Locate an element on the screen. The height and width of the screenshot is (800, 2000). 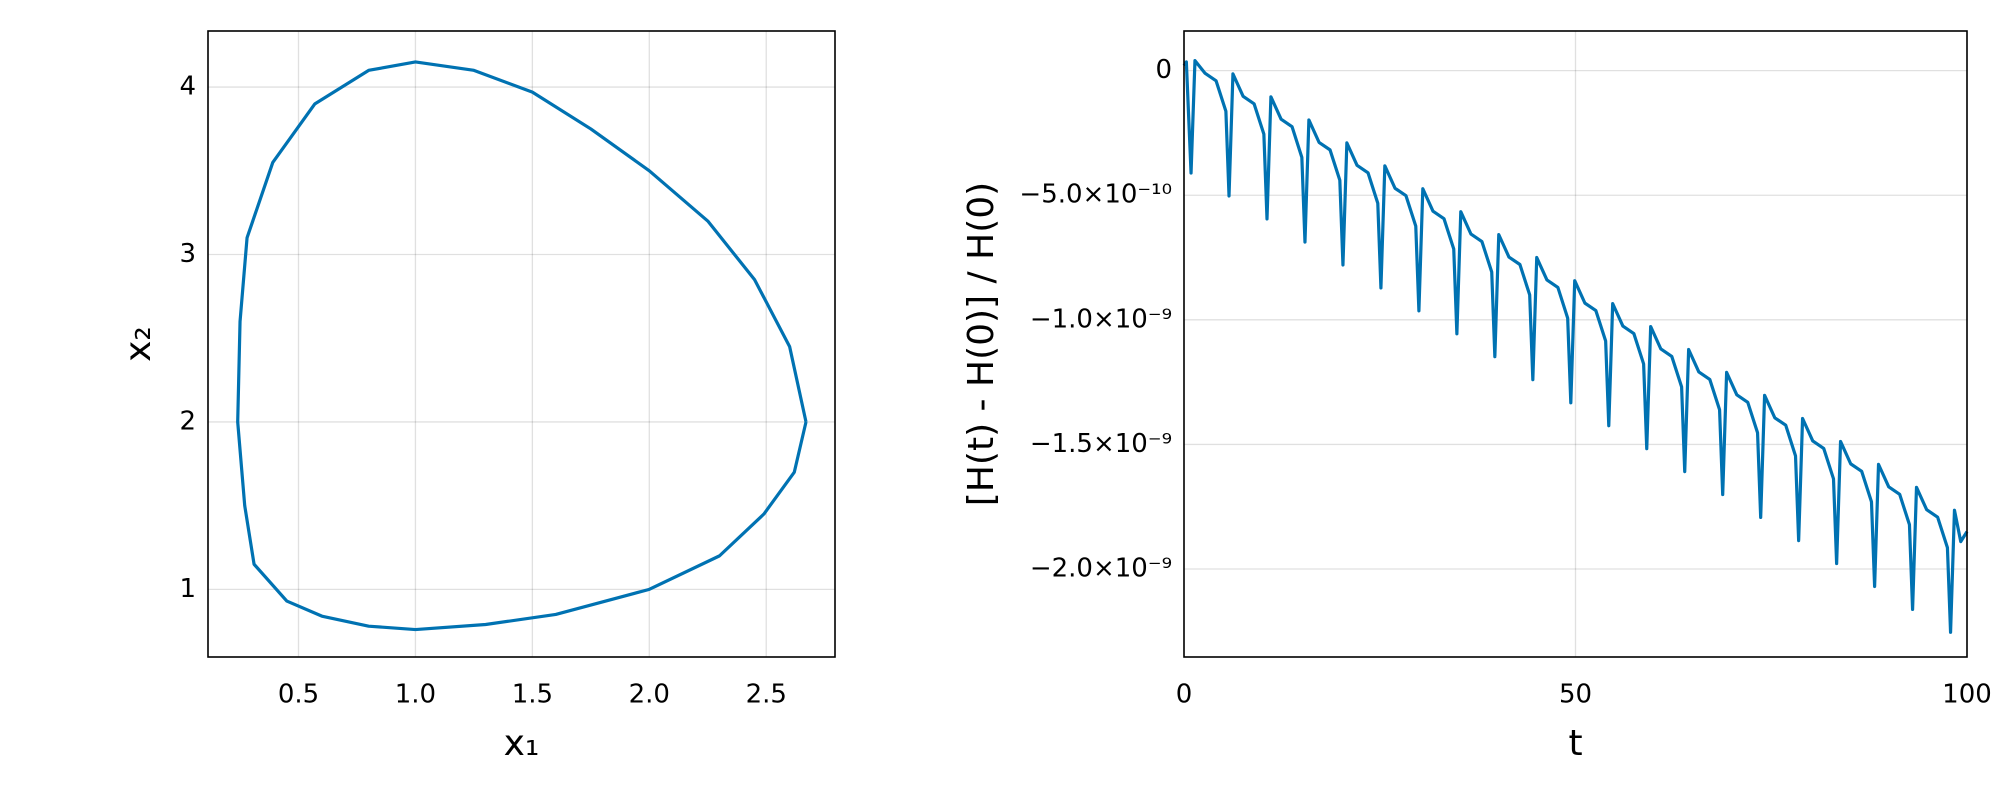
y-tick-label: −1.0×10⁻⁹ is located at coordinates (1101, 319).